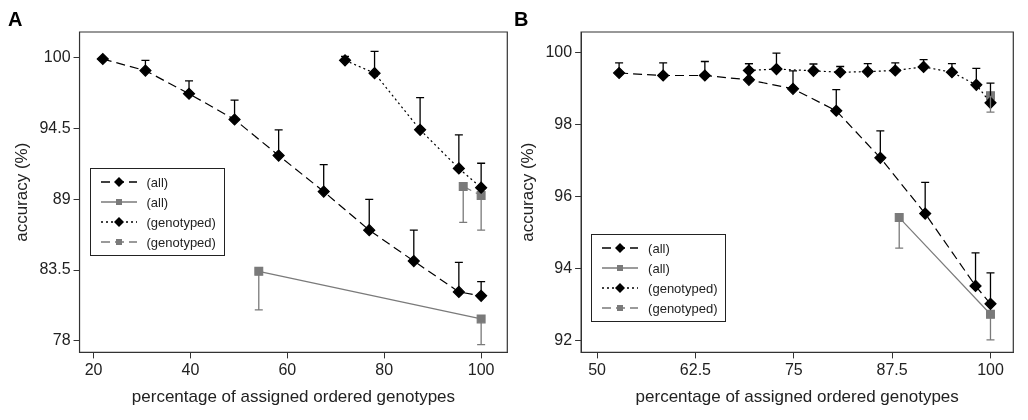  I want to click on x-tick-label: 80, so click(384, 370).